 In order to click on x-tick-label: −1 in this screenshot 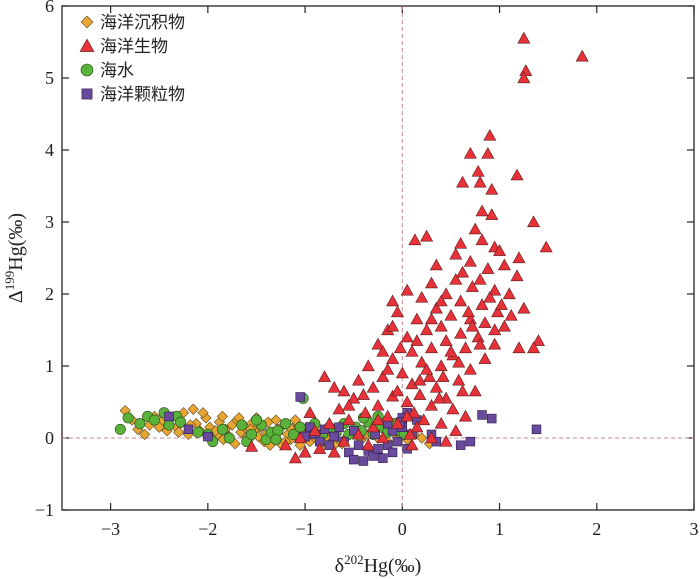, I will do `click(304, 529)`.